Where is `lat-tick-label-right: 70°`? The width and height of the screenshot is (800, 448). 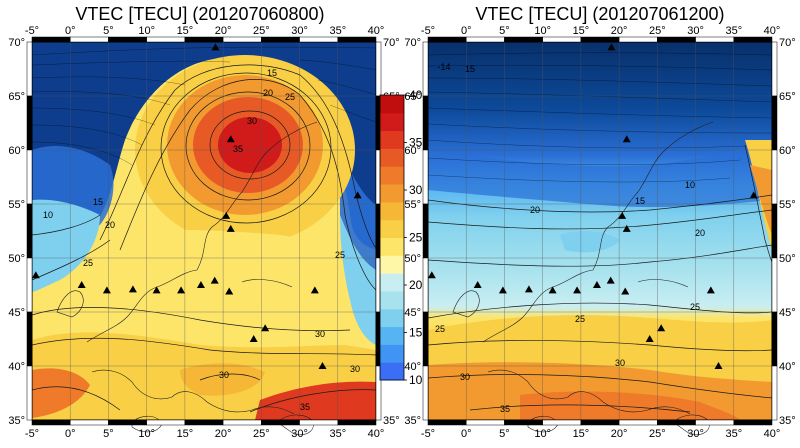
lat-tick-label-right: 70° is located at coordinates (787, 43).